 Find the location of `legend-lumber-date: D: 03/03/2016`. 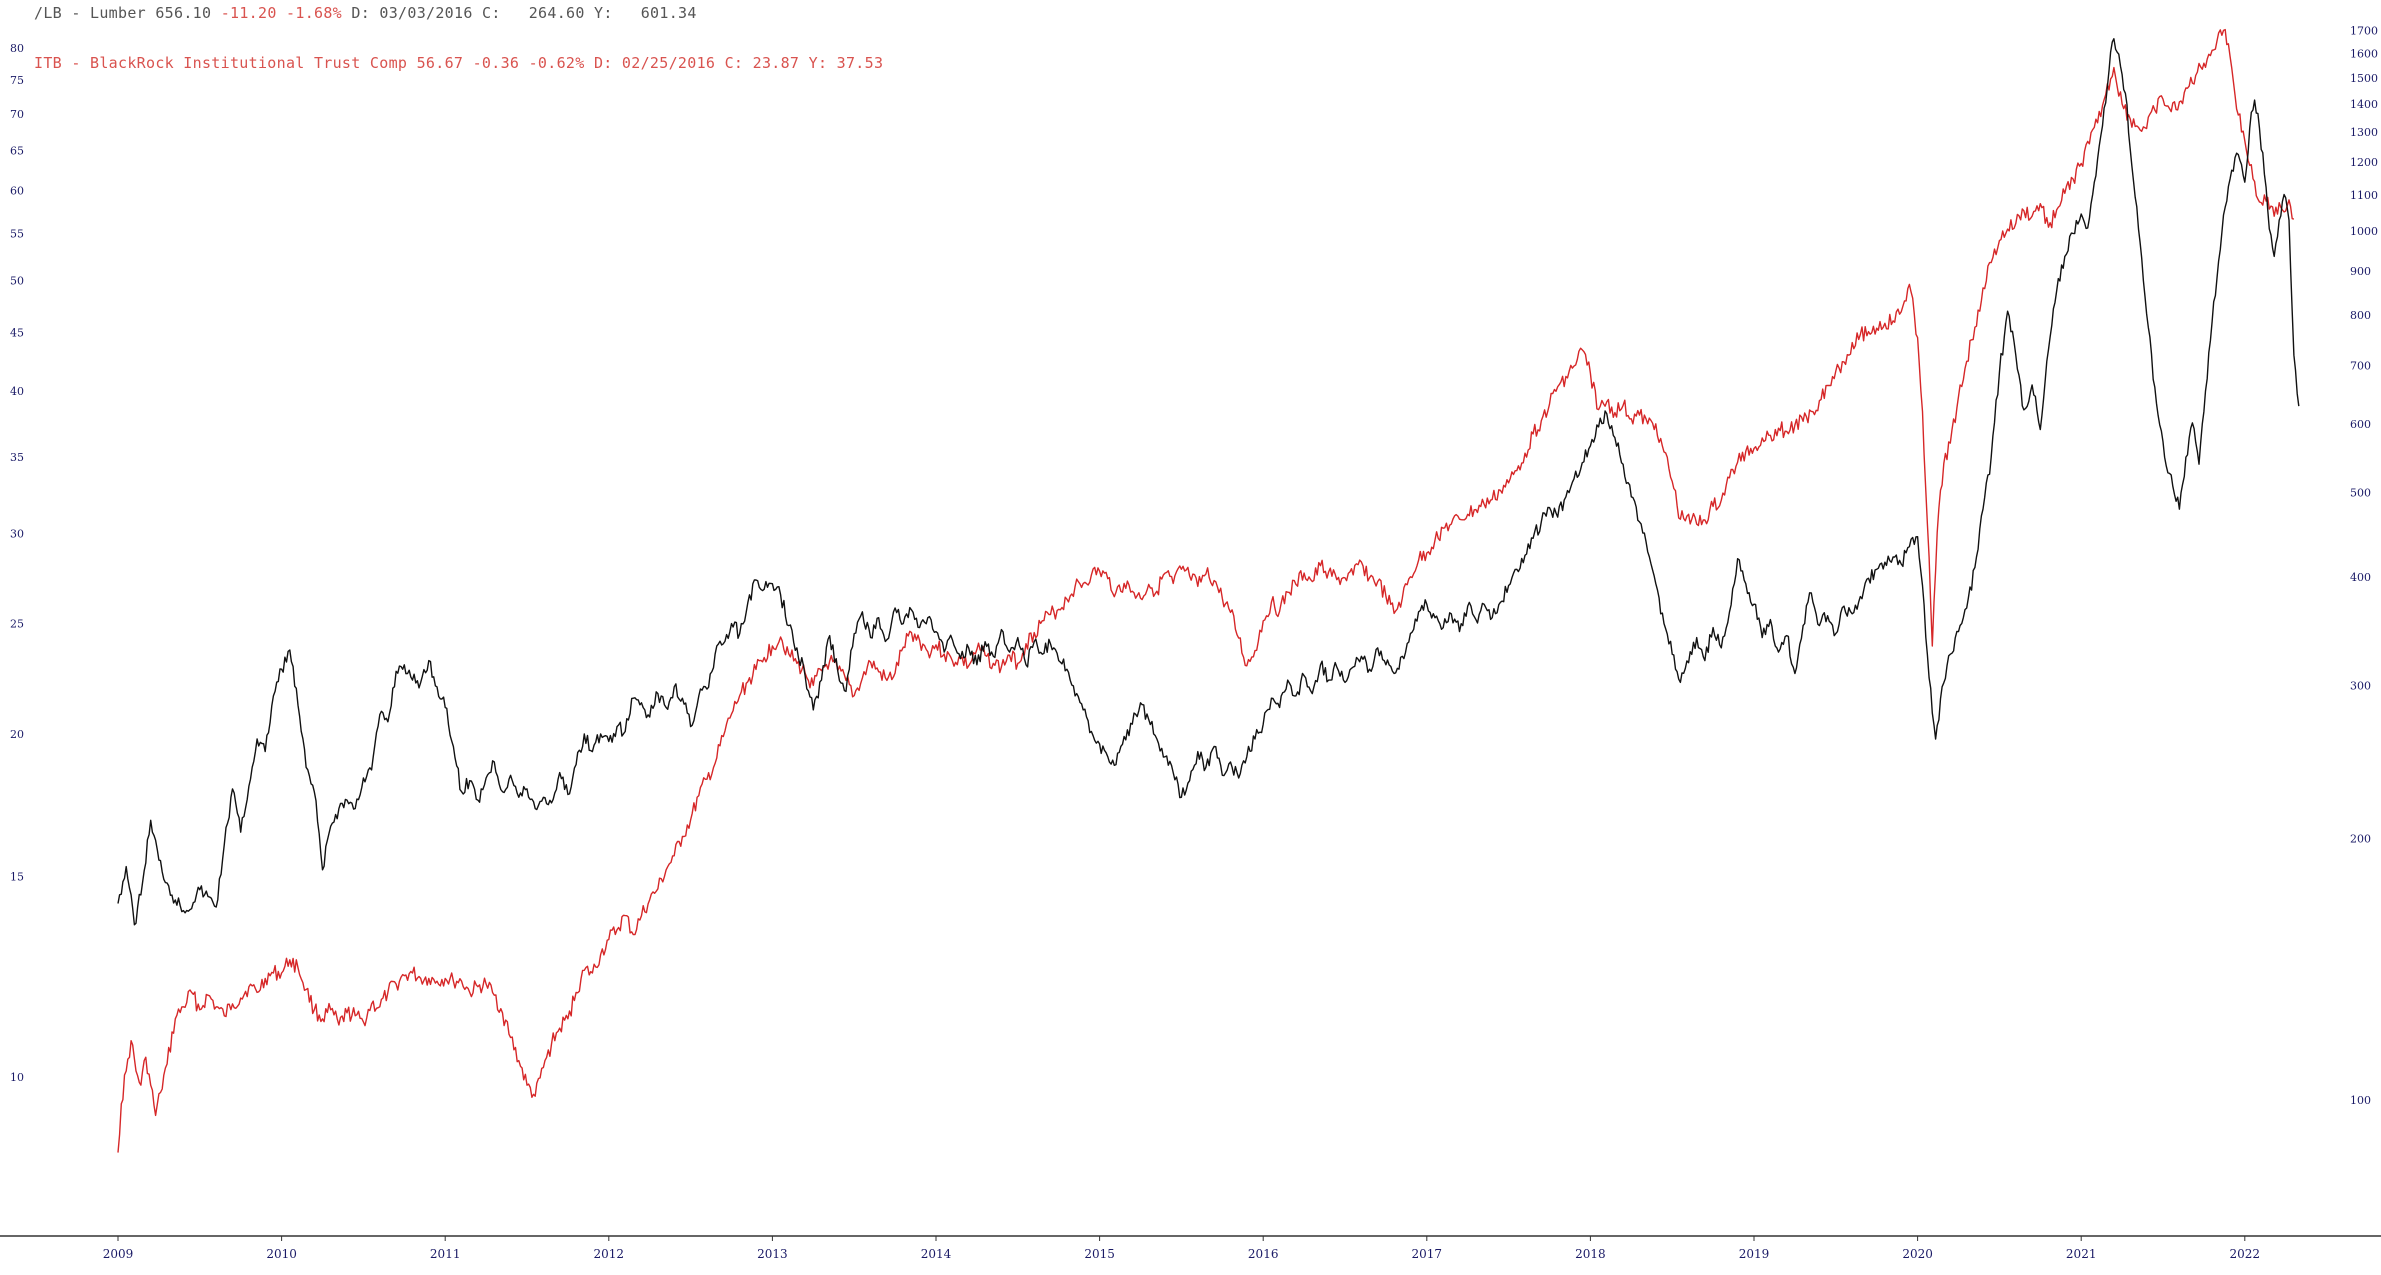

legend-lumber-date: D: 03/03/2016 is located at coordinates (412, 13).